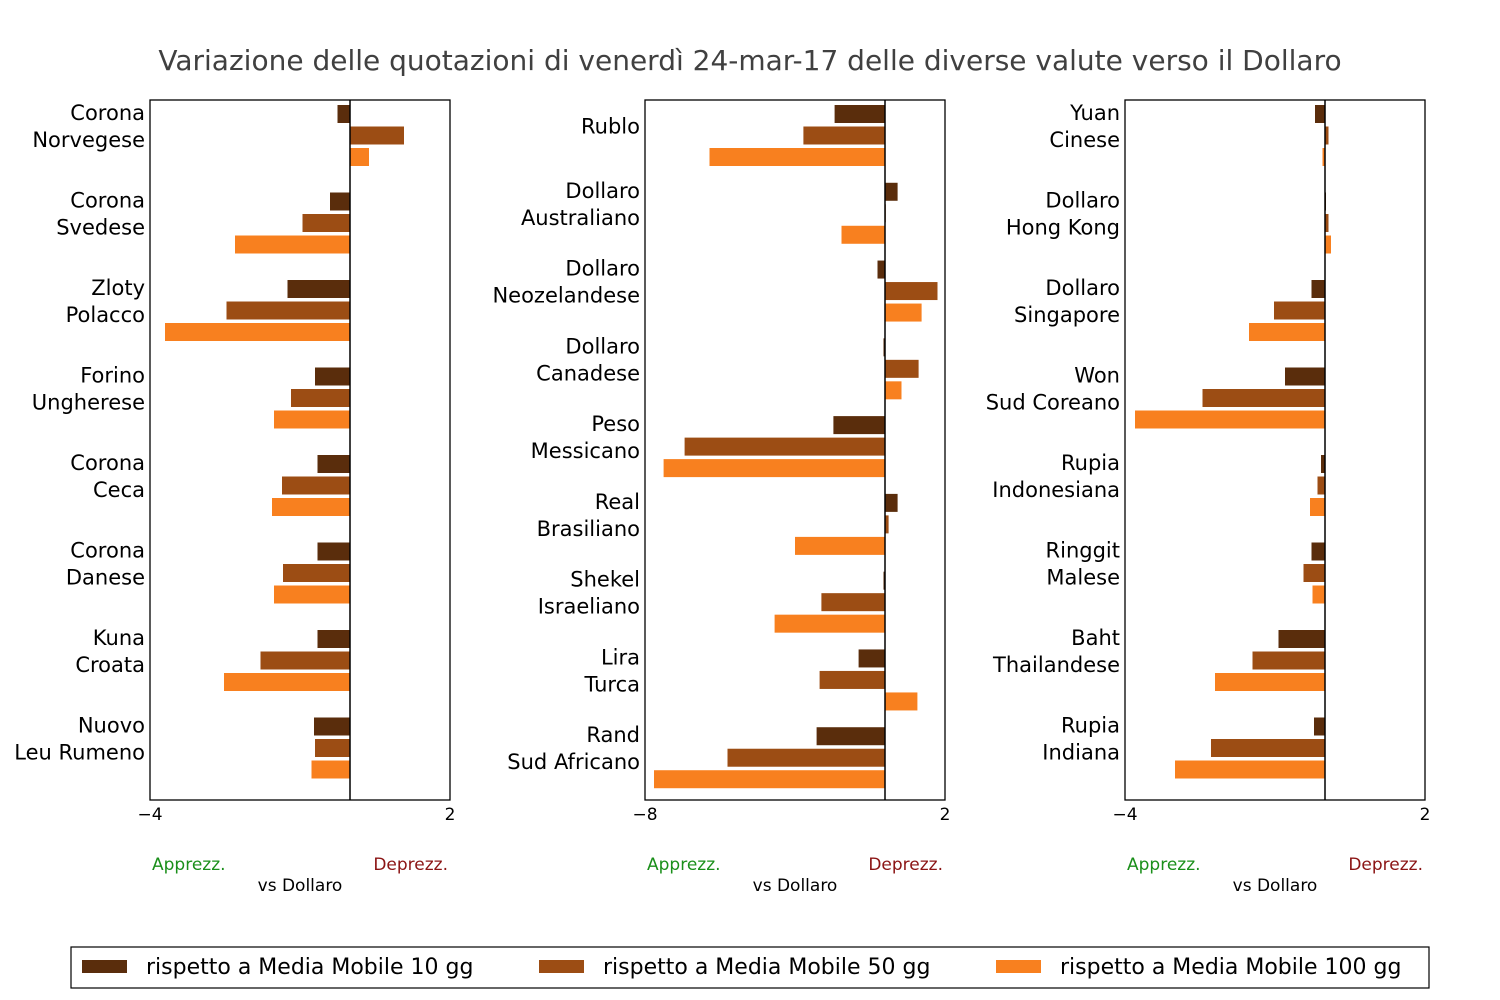 This screenshot has width=1500, height=1000. I want to click on category-label: Nuovo, so click(111, 726).